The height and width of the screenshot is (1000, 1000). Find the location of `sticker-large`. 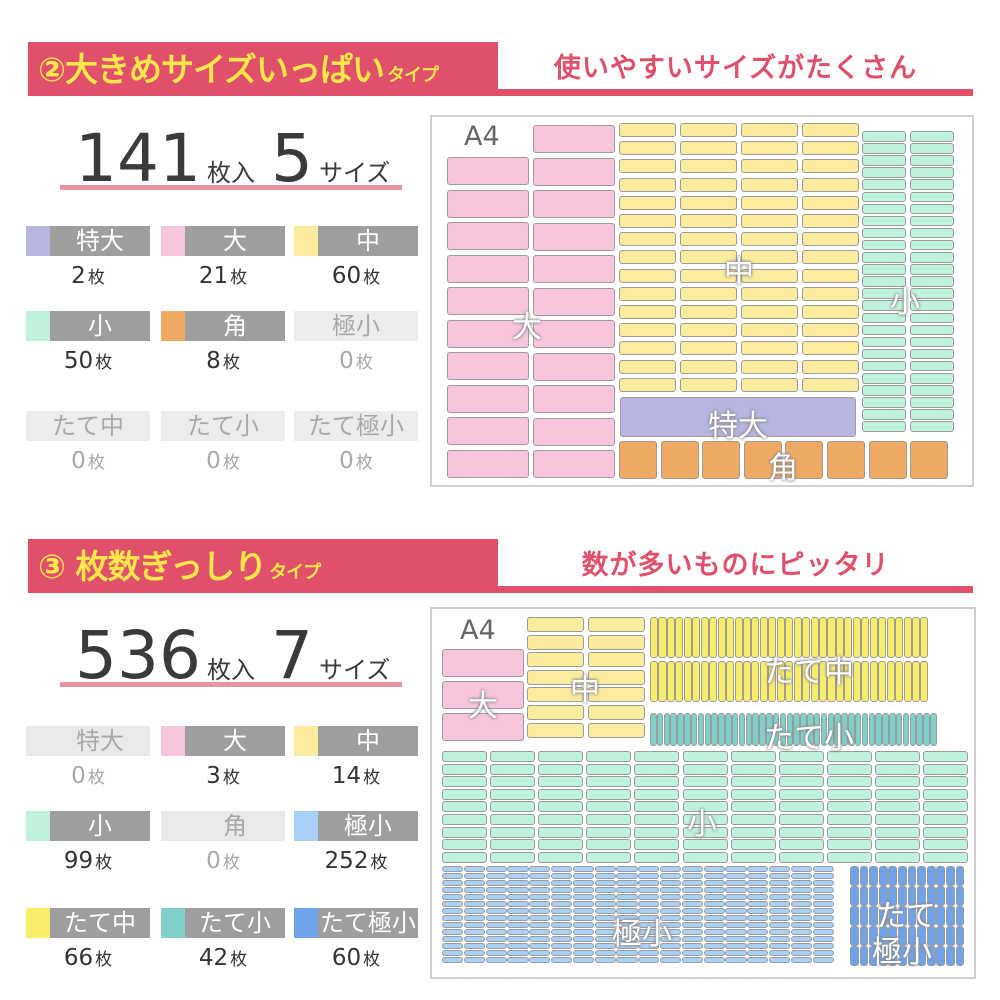

sticker-large is located at coordinates (488, 171).